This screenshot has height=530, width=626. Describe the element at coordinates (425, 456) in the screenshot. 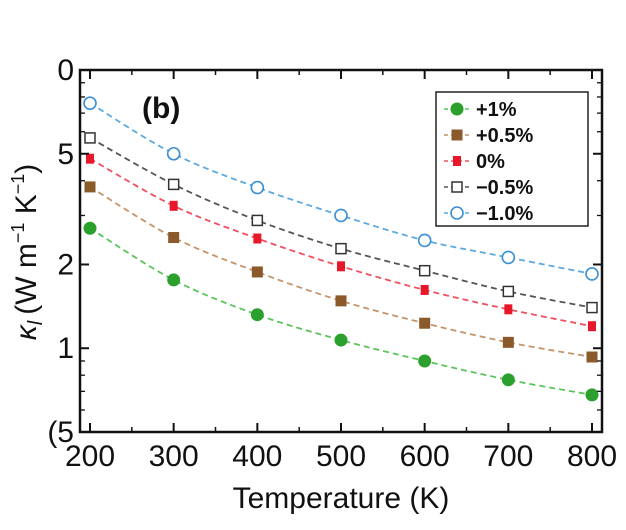

I see `x-tick-label: 600` at that location.